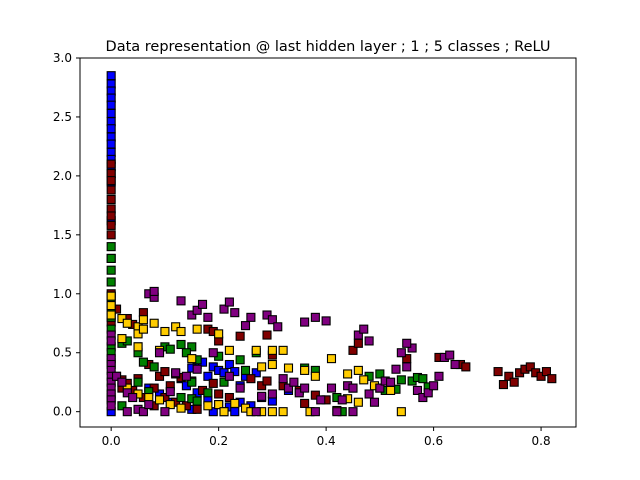  Describe the element at coordinates (62, 176) in the screenshot. I see `y-tick-label: 2.0` at that location.